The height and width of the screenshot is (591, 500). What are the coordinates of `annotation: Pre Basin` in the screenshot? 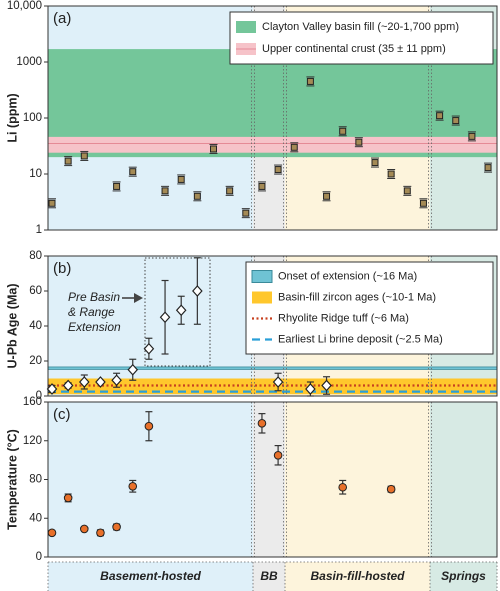 It's located at (94, 297).